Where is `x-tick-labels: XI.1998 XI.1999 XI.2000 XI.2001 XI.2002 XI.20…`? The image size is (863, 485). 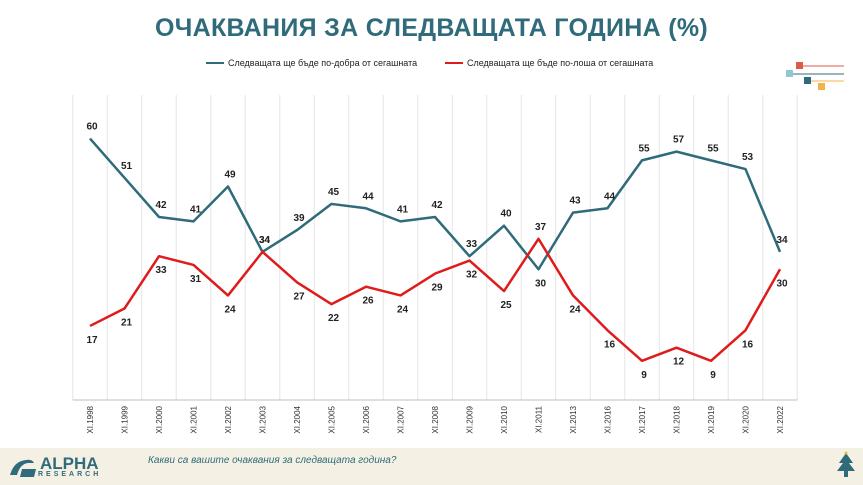
x-tick-labels: XI.1998 XI.1999 XI.2000 XI.2001 XI.2002 XI.20… is located at coordinates (435, 419).